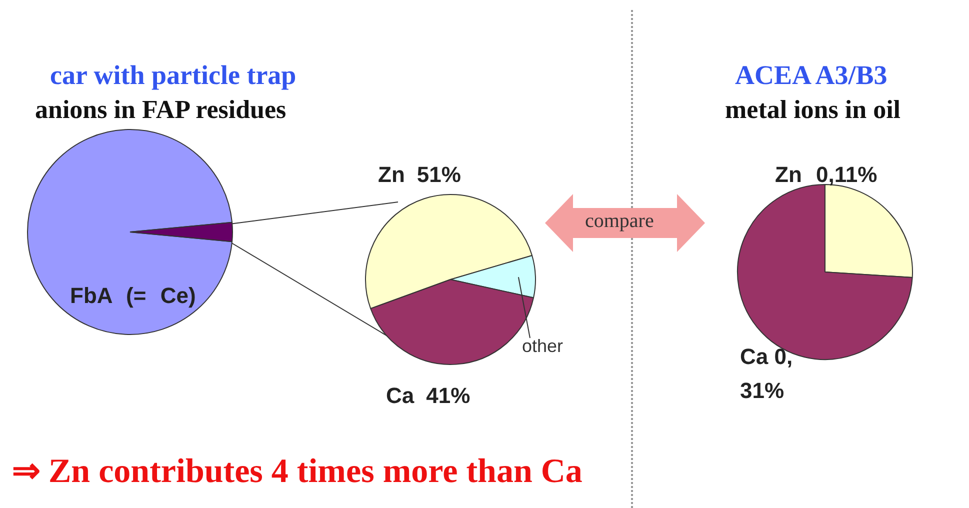 The height and width of the screenshot is (508, 969). Describe the element at coordinates (619, 221) in the screenshot. I see `text: compare` at that location.